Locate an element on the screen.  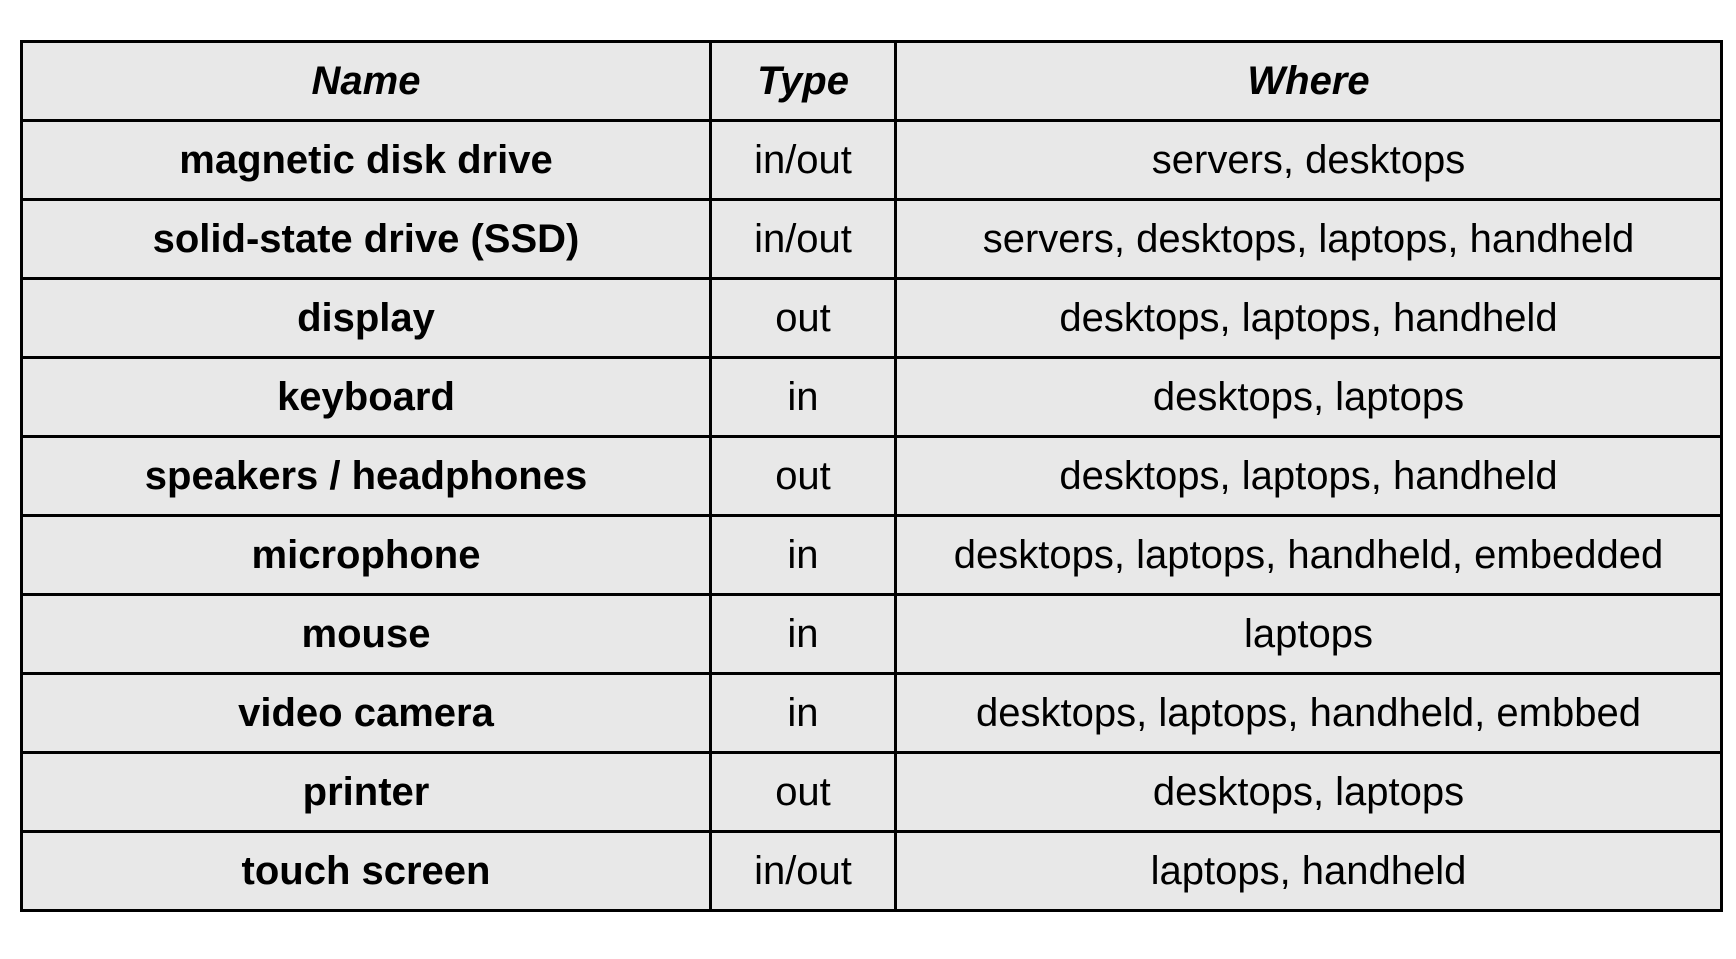
device-name-cell: magnetic disk drive is located at coordinates (366, 160).